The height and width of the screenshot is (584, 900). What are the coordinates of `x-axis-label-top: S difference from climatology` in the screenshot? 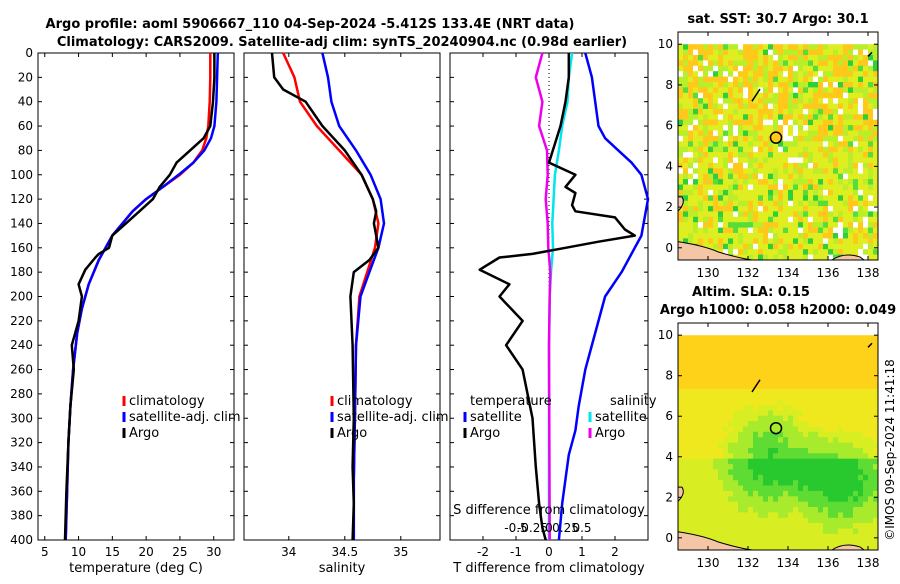 It's located at (549, 510).